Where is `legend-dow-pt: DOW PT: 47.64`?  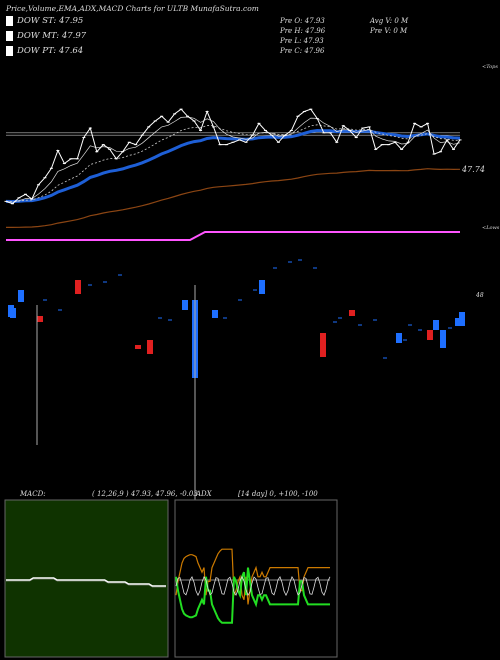
legend-dow-pt: DOW PT: 47.64 is located at coordinates (44, 51).